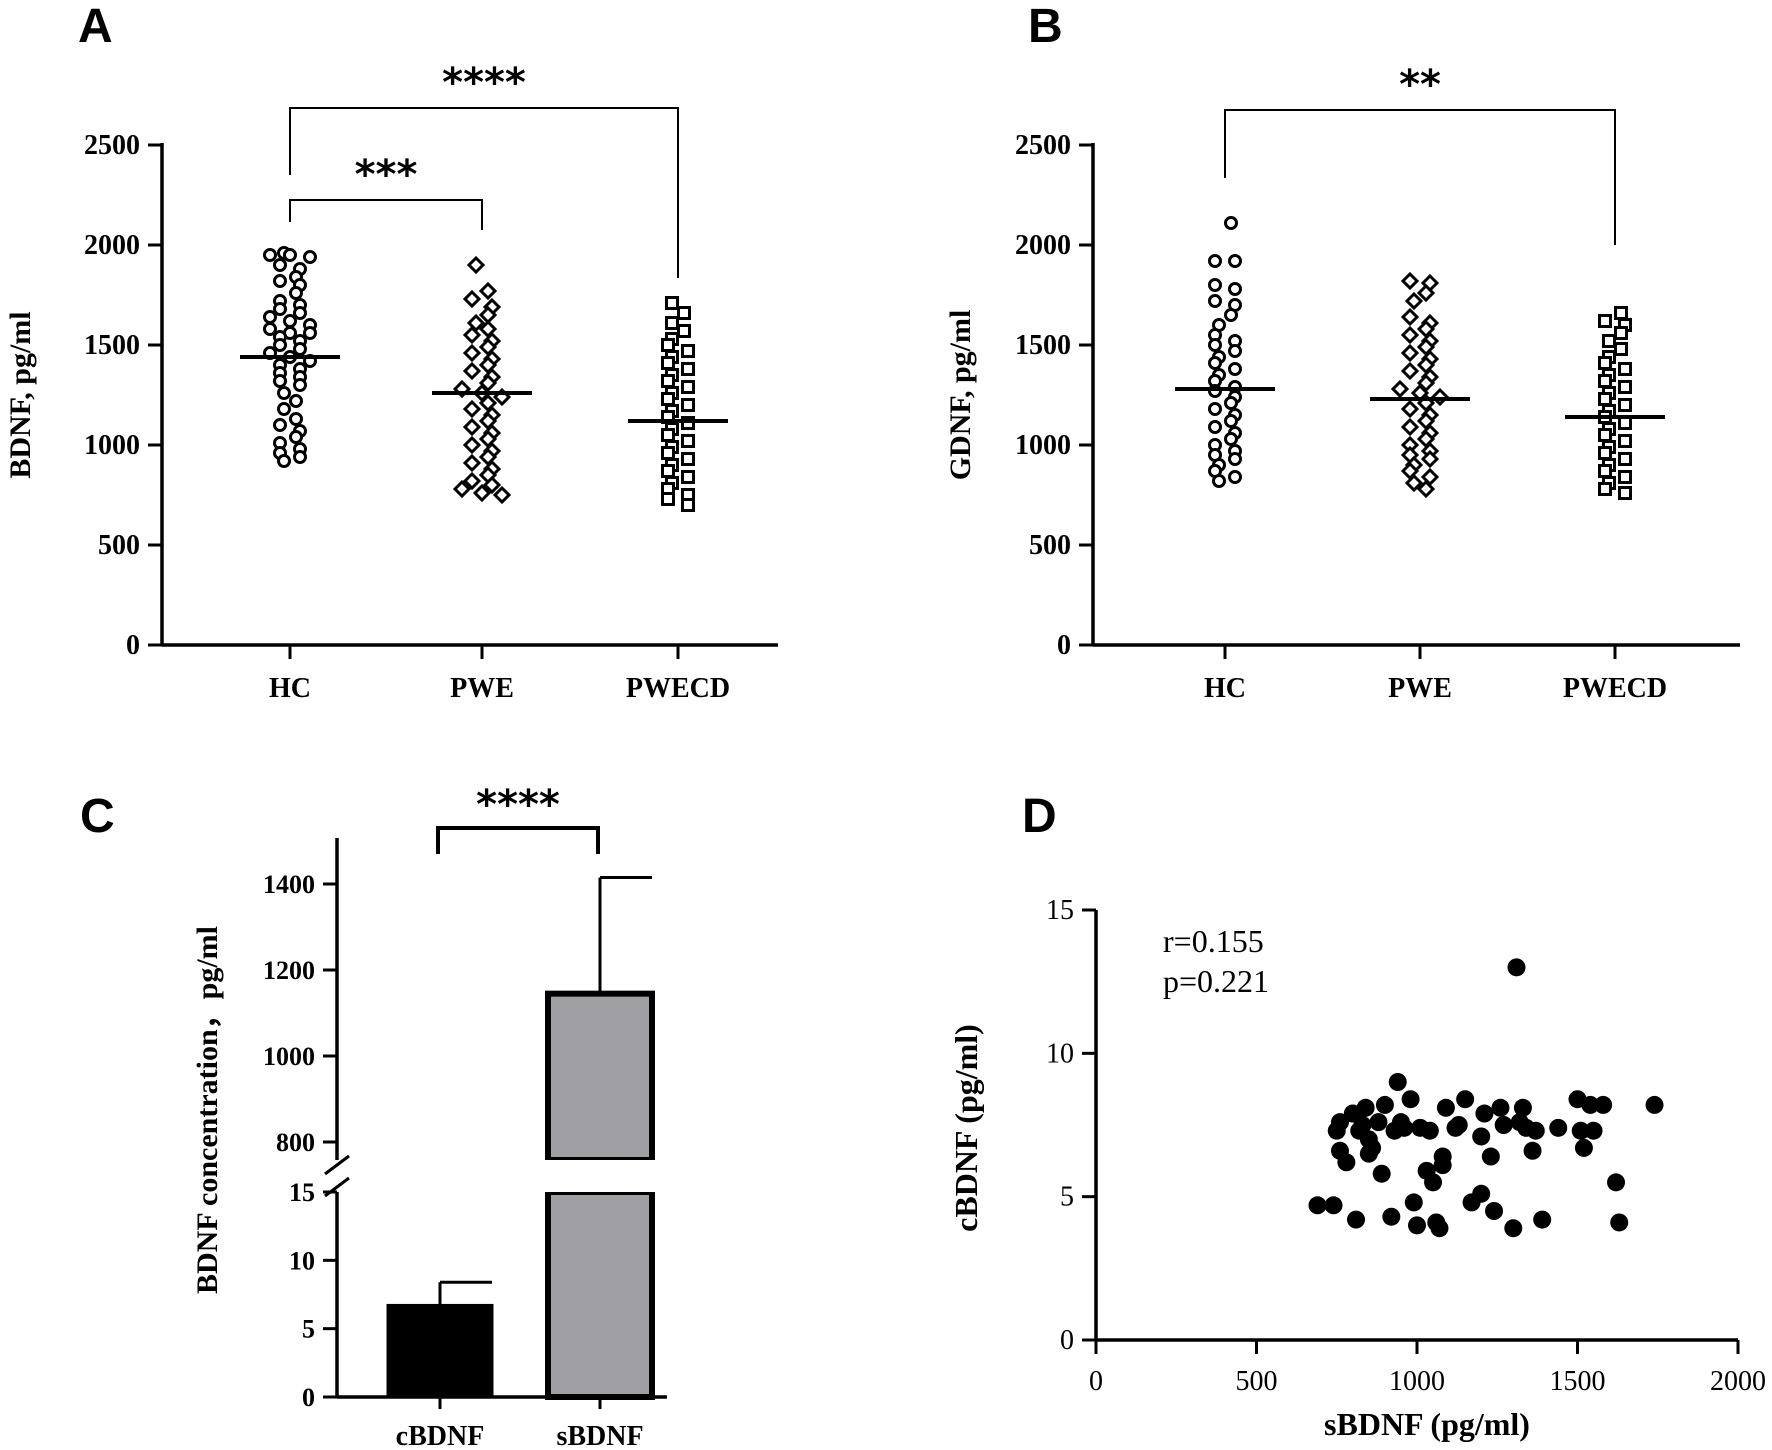 This screenshot has width=1772, height=1450. Describe the element at coordinates (1213, 941) in the screenshot. I see `correlation-r: r=0.155` at that location.